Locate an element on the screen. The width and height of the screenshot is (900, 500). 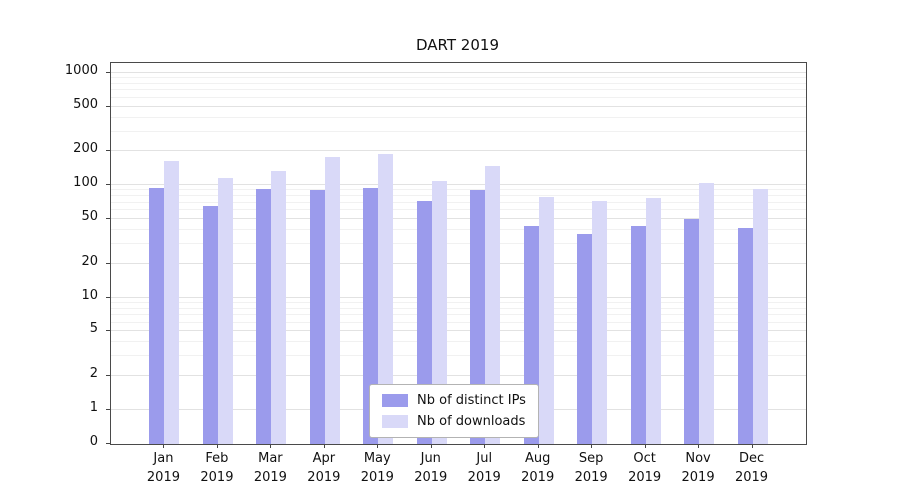
x-tick-label: Feb 2019 is located at coordinates (217, 468).